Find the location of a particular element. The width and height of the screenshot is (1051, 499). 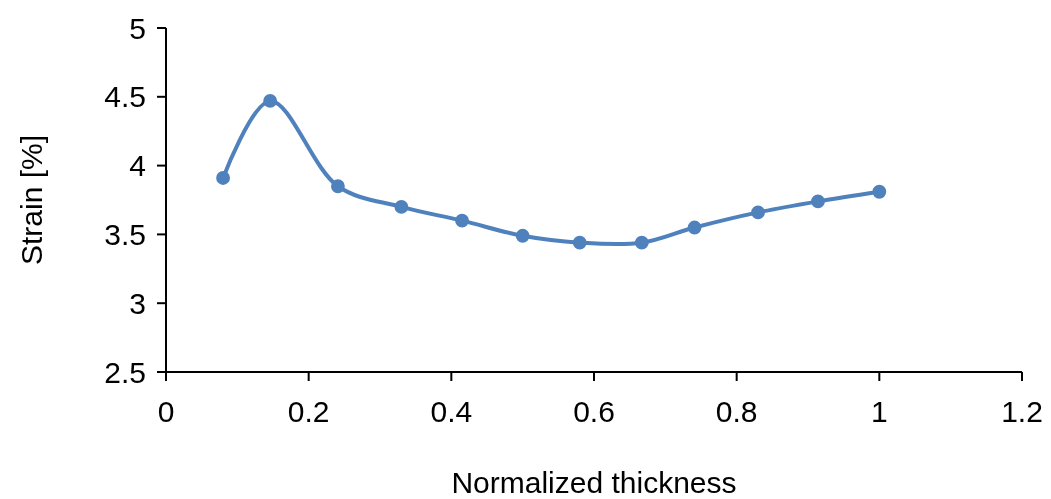

x-tick-label: 0.6 is located at coordinates (594, 411).